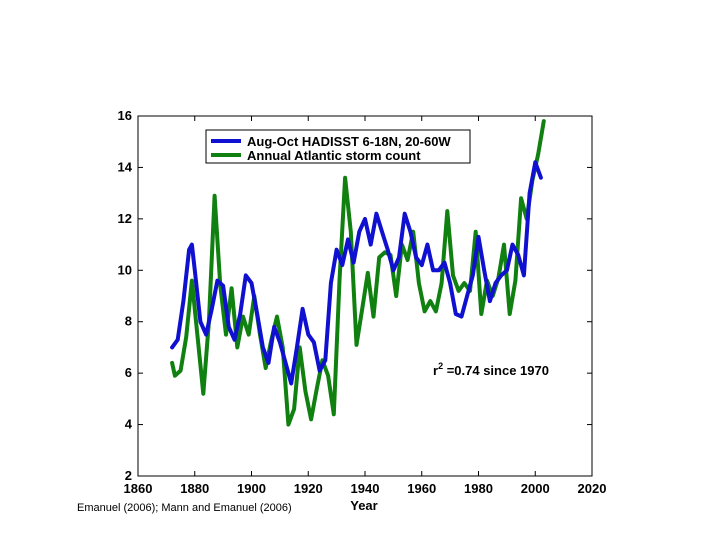 This screenshot has width=720, height=540. What do you see at coordinates (349, 141) in the screenshot?
I see `legend-label: Aug-Oct HADISST 6-18N, 20-60W` at bounding box center [349, 141].